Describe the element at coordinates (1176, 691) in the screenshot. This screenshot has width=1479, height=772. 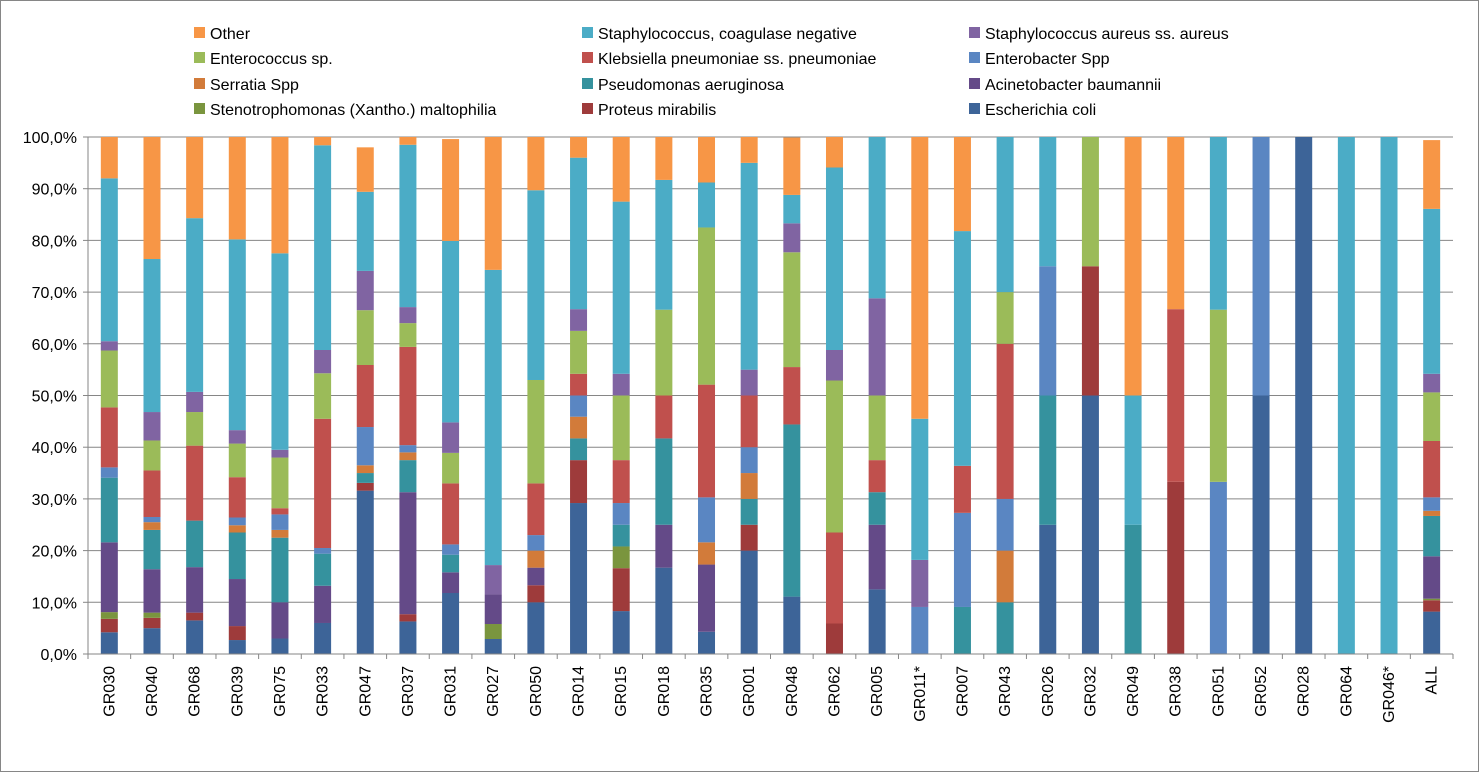
I see `x-tick-label: GR038` at that location.